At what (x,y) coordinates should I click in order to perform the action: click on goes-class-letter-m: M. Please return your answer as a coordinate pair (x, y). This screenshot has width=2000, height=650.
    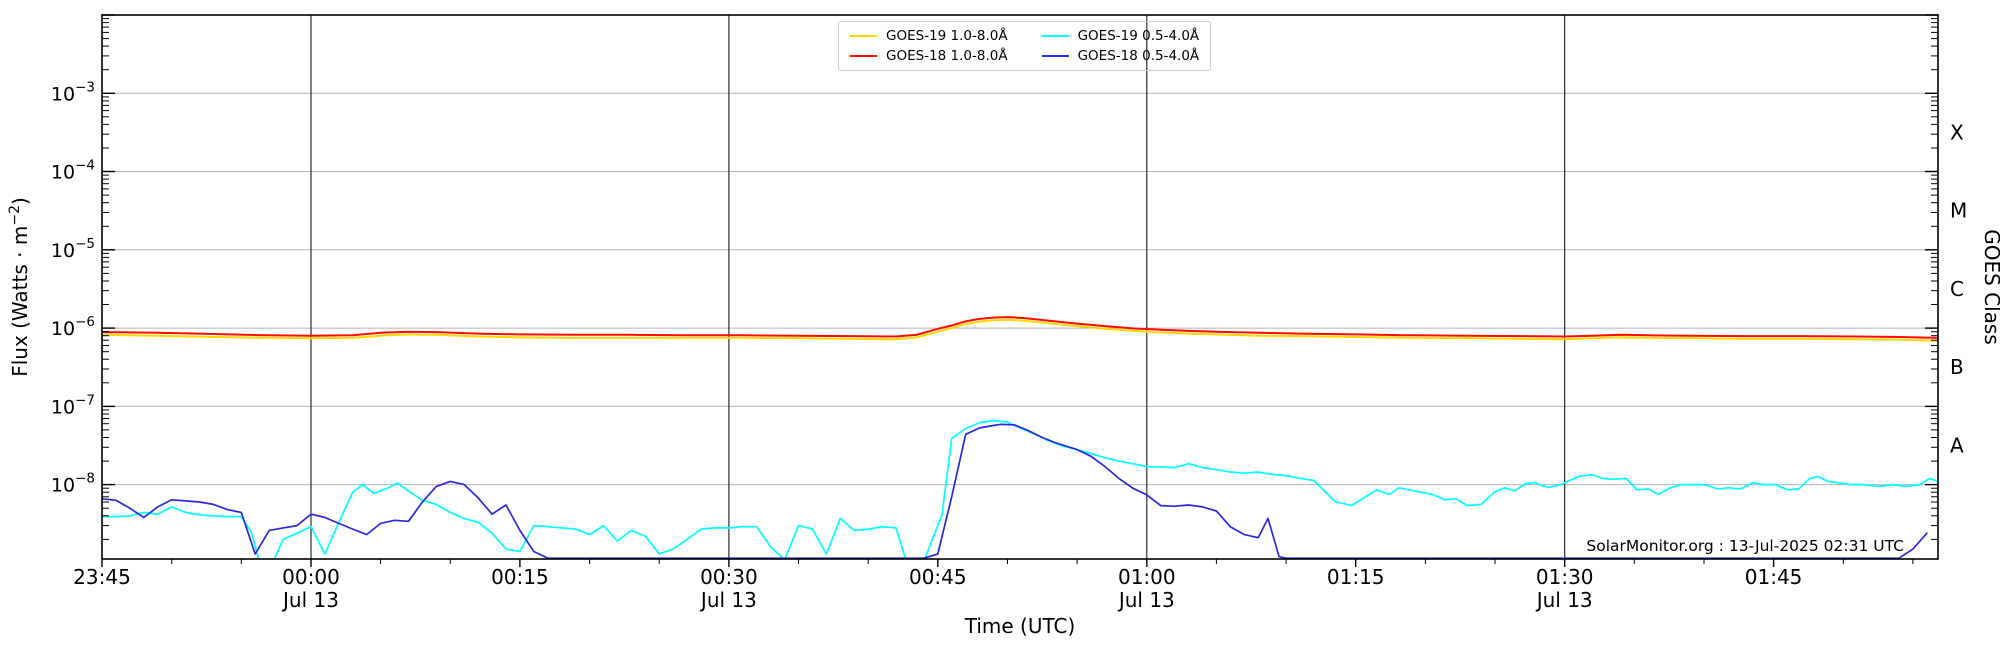
    Looking at the image, I should click on (1958, 211).